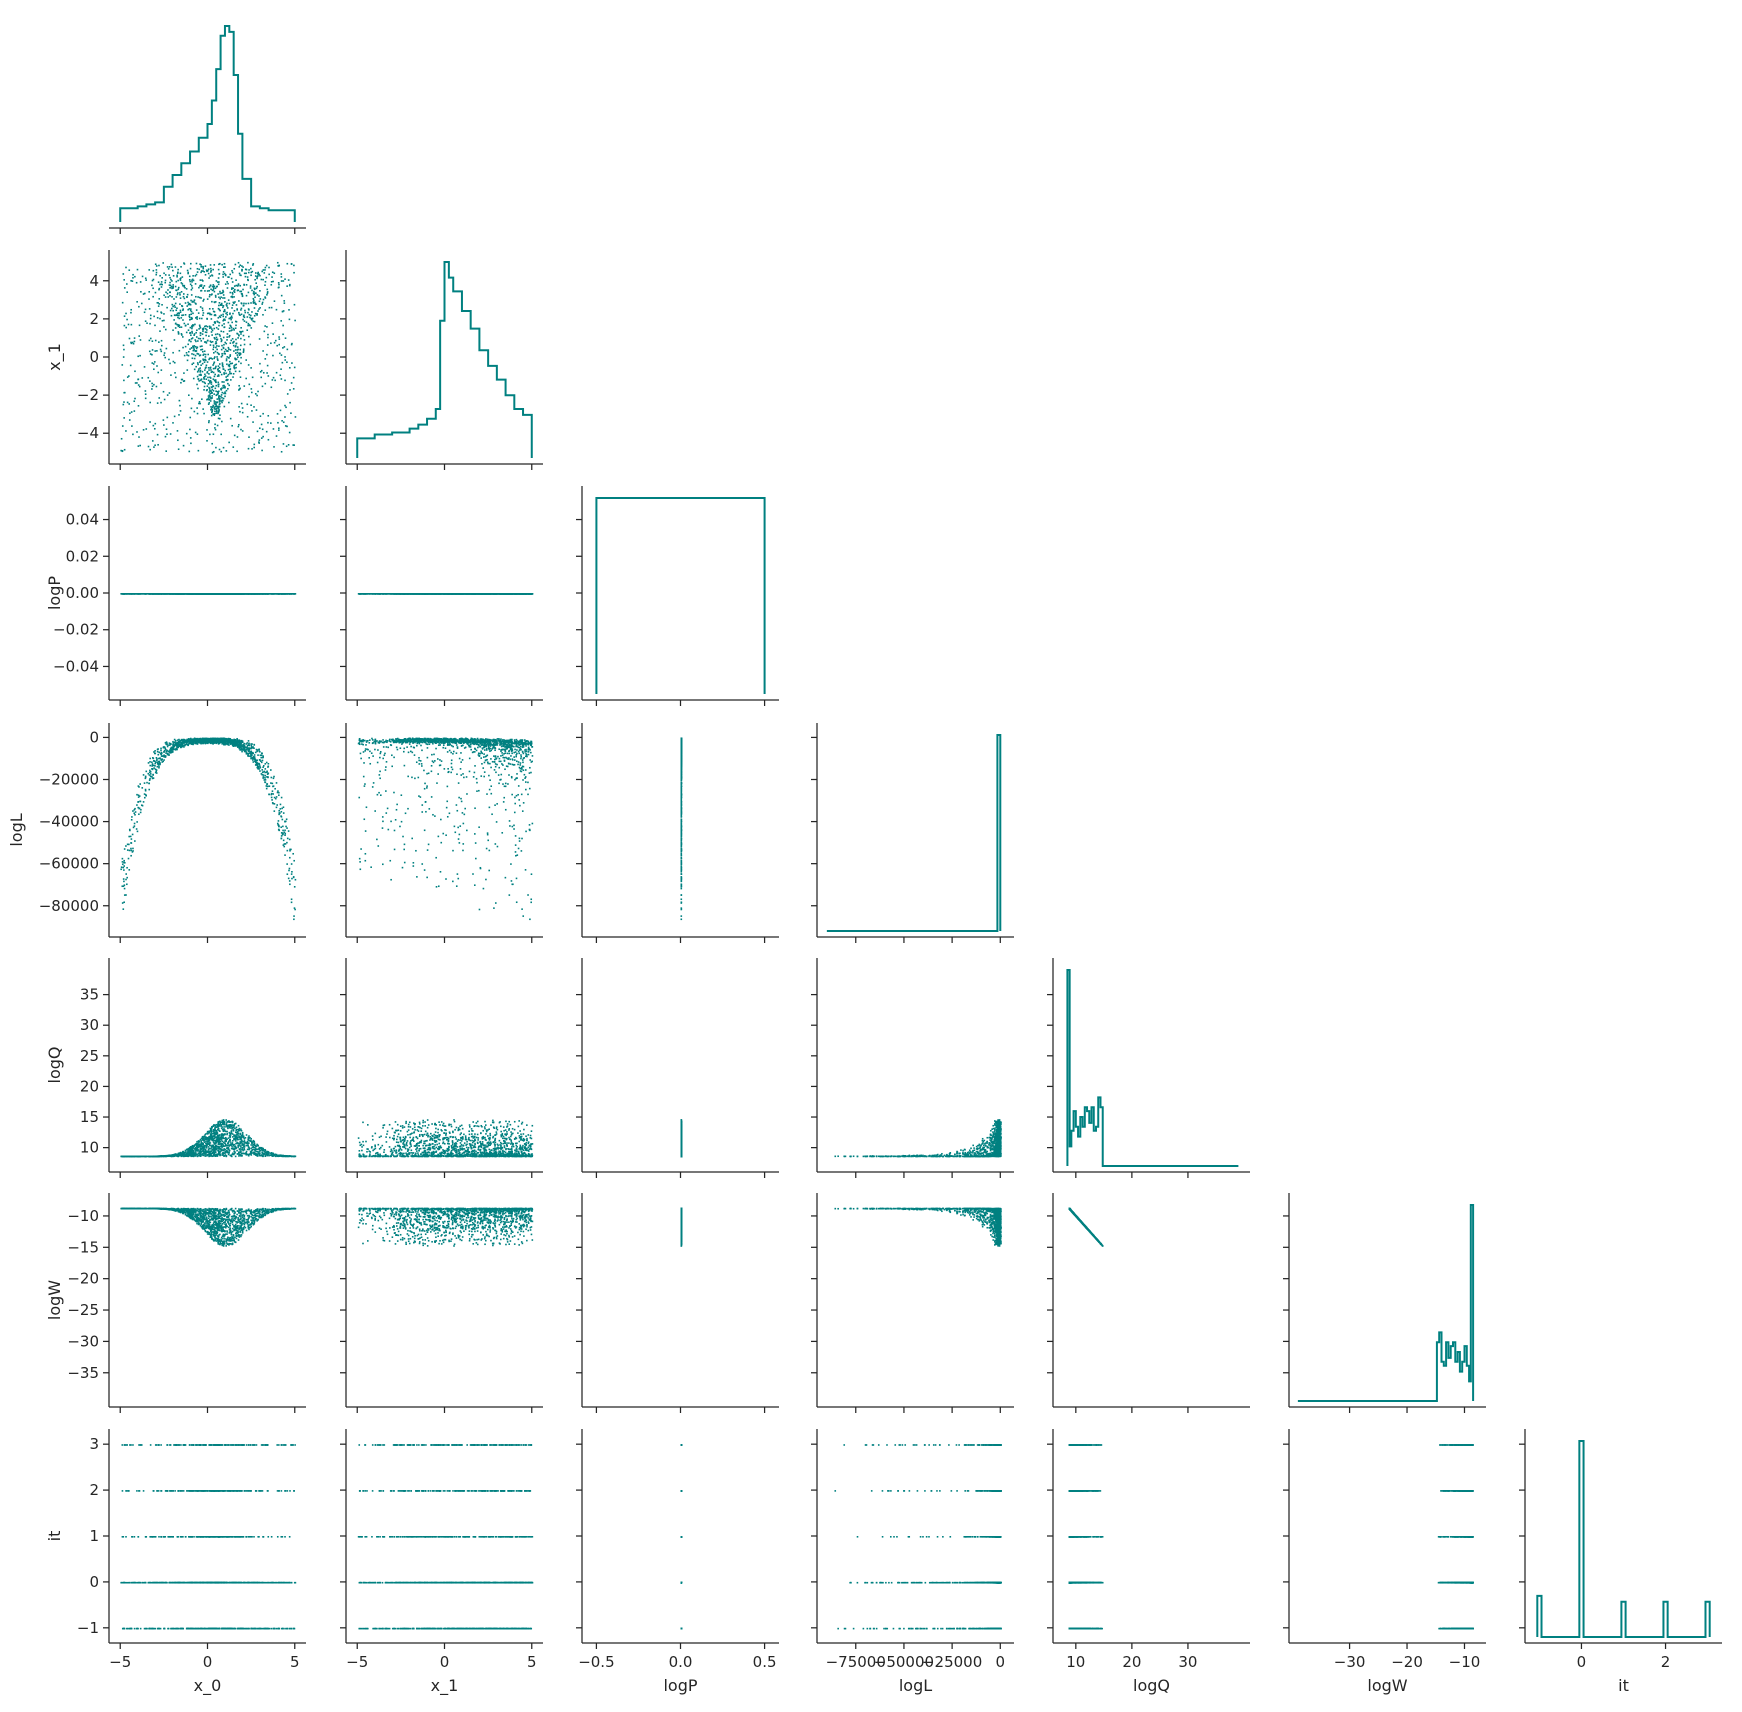 Image resolution: width=1742 pixels, height=1712 pixels. I want to click on y-tick-label: 2, so click(94, 319).